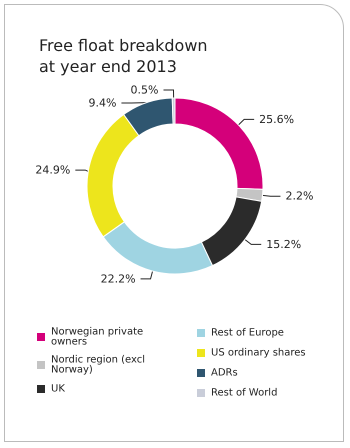 This screenshot has width=350, height=448. Describe the element at coordinates (144, 90) in the screenshot. I see `data-label: 0.5%` at that location.